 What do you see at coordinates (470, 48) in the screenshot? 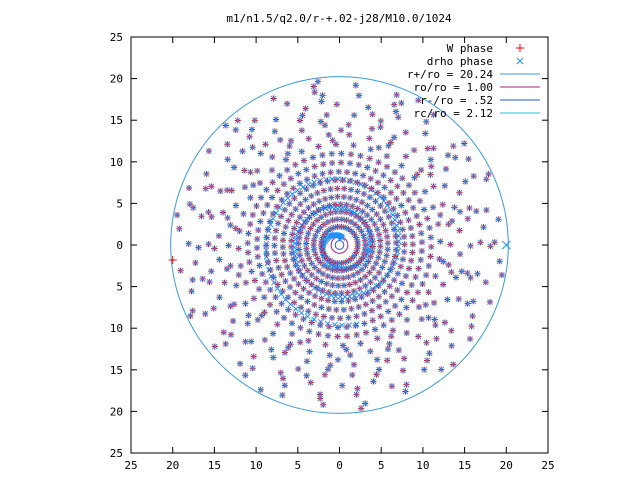
I see `legend-label: W phase` at bounding box center [470, 48].